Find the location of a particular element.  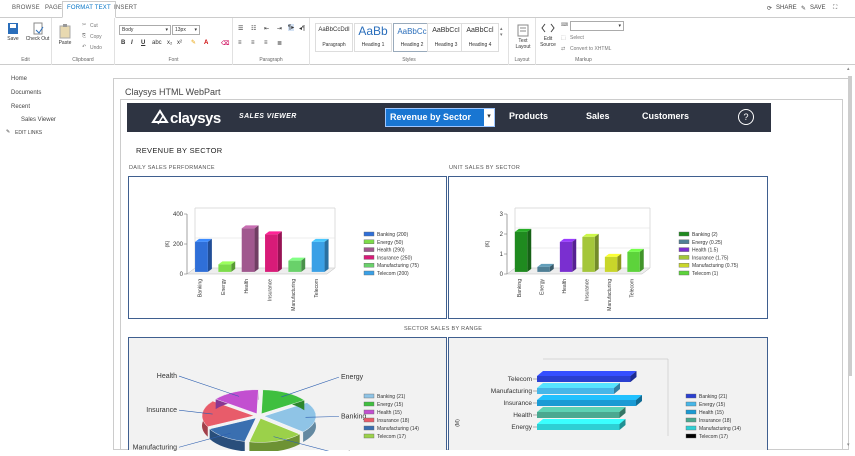

subscript-button: x₂ is located at coordinates (169, 43).